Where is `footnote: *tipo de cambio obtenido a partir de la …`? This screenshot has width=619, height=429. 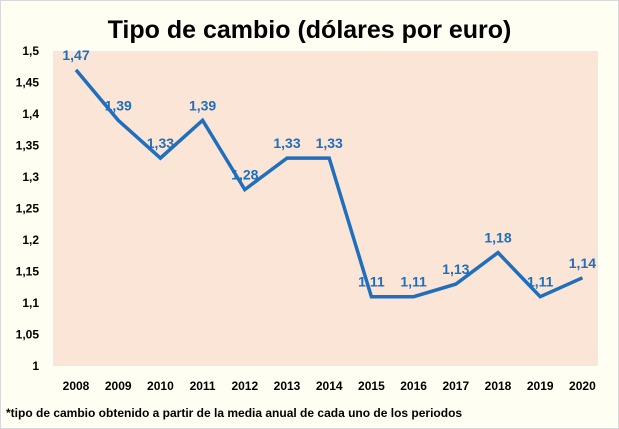 footnote: *tipo de cambio obtenido a partir de la … is located at coordinates (234, 413).